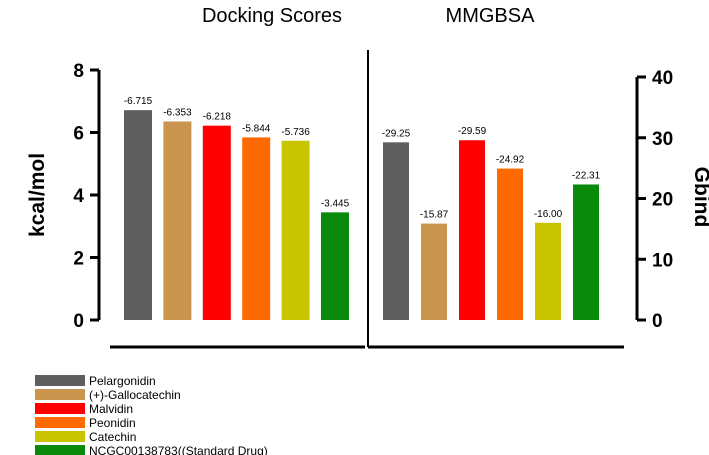  I want to click on docking-data-label: -5.736, so click(295, 132).